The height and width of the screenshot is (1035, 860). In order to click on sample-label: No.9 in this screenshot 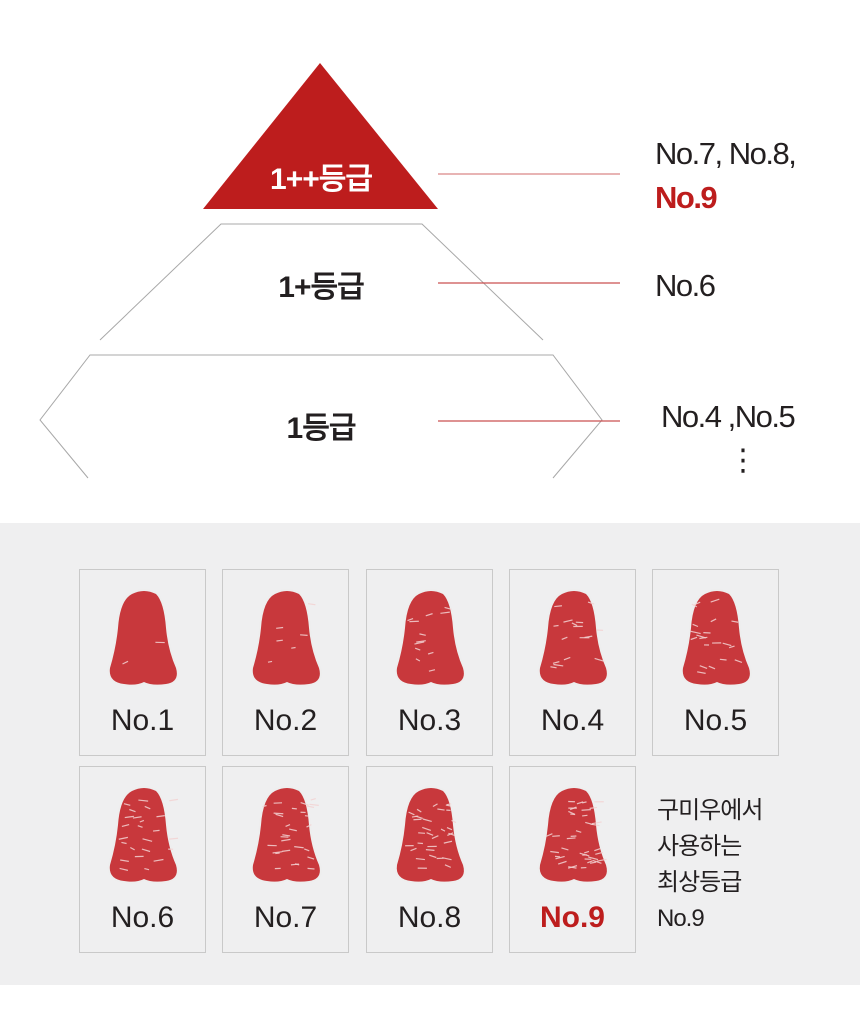, I will do `click(572, 917)`.